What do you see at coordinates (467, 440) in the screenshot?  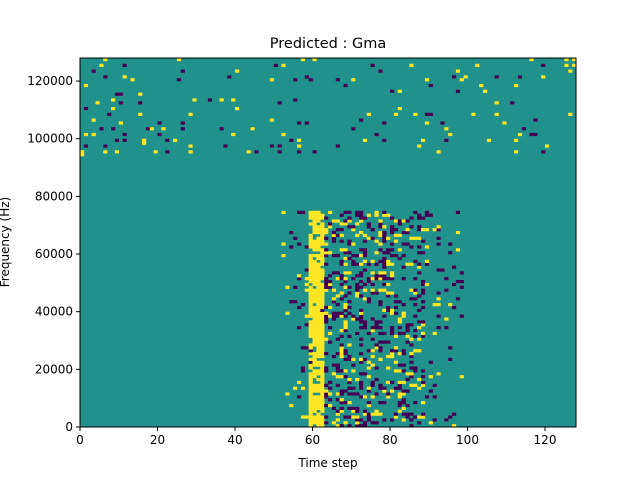 I see `x-tick-label: 100` at bounding box center [467, 440].